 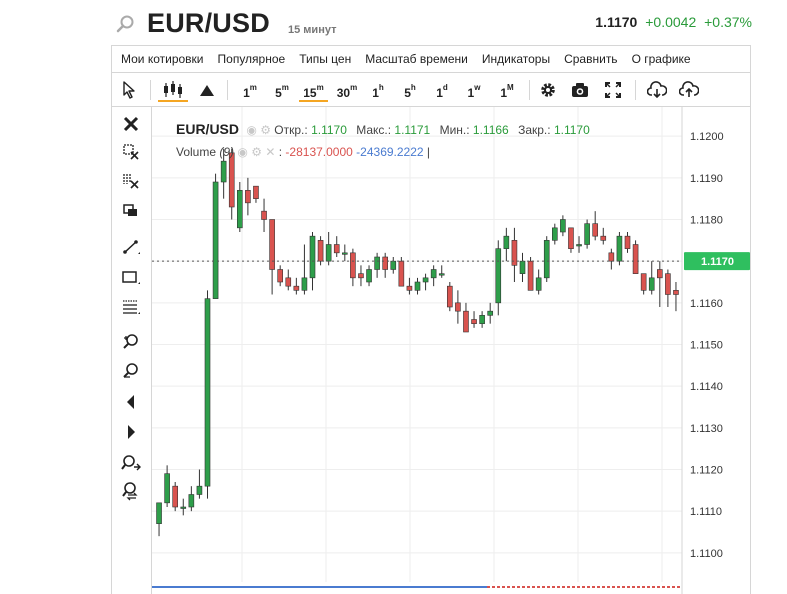 What do you see at coordinates (516, 59) in the screenshot?
I see `menu-indicators: Индикаторы` at bounding box center [516, 59].